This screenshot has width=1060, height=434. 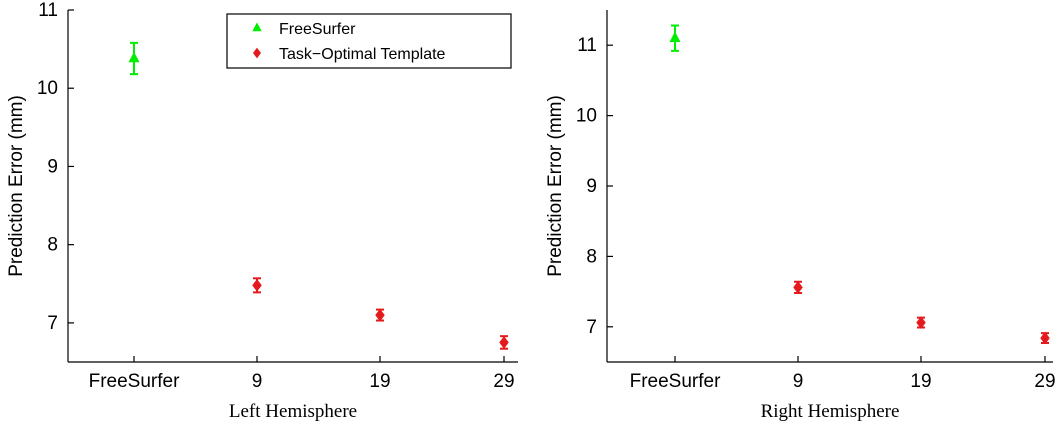 I want to click on x-axis-title: Right Hemisphere, so click(x=830, y=411).